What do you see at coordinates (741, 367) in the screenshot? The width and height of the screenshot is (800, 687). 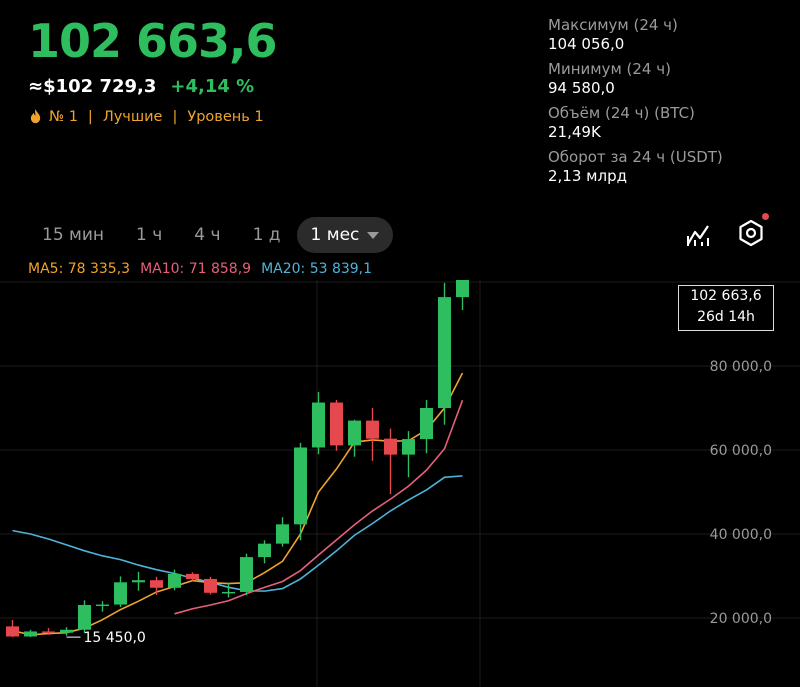 I see `y-tick-label: 80 000,0` at bounding box center [741, 367].